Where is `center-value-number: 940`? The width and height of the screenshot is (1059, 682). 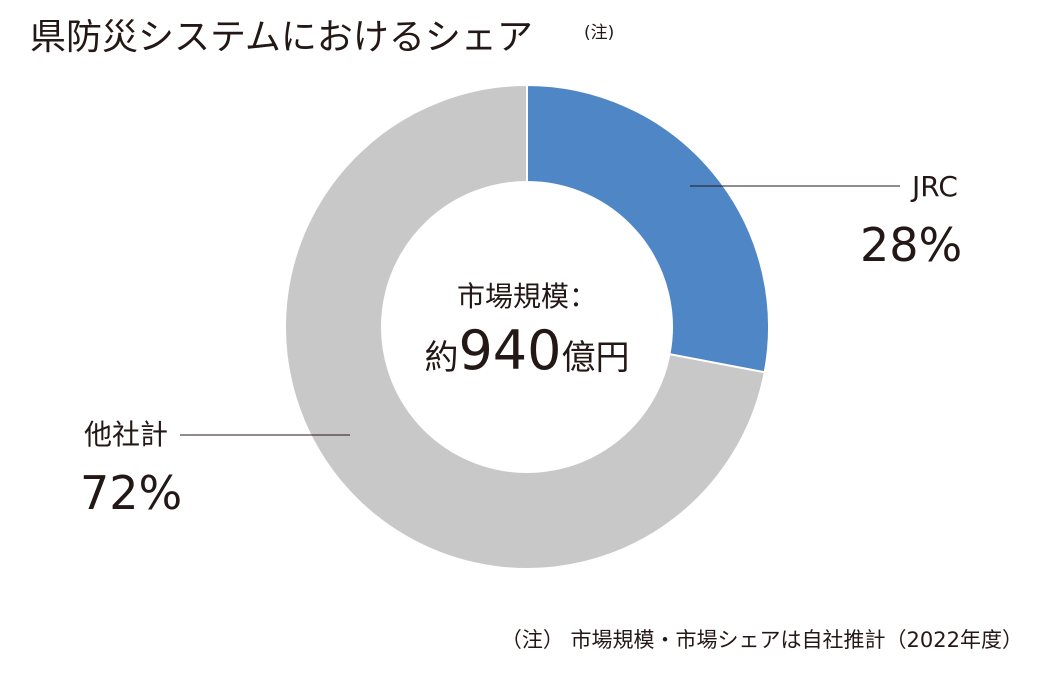 center-value-number: 940 is located at coordinates (510, 350).